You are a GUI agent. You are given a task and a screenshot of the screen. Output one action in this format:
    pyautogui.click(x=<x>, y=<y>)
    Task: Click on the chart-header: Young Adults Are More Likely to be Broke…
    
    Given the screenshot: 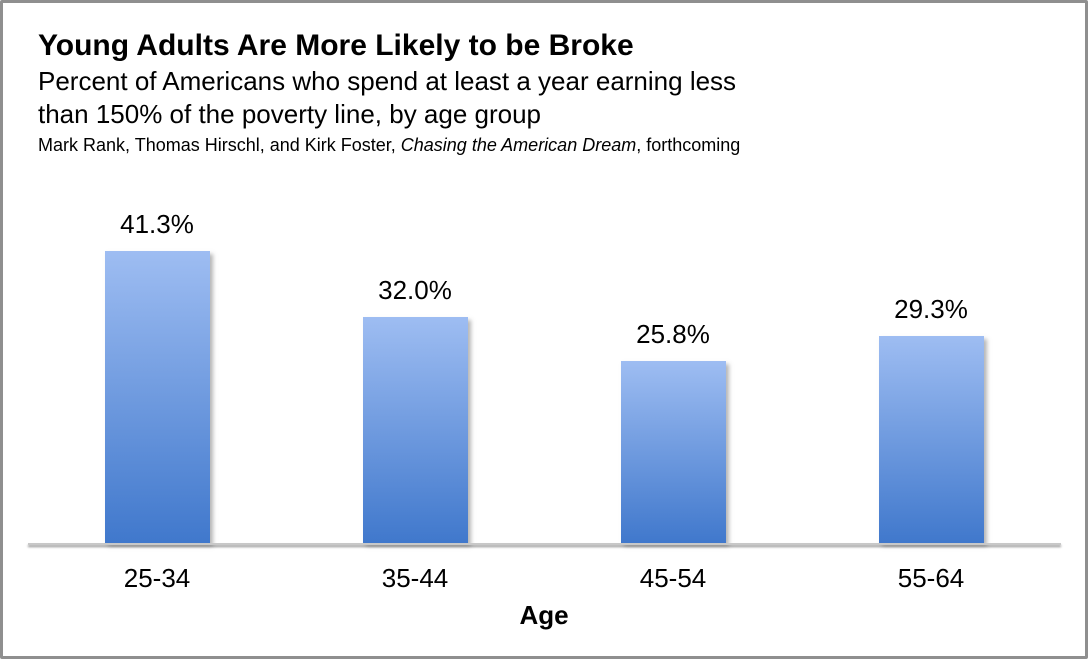 What is the action you would take?
    pyautogui.click(x=389, y=92)
    